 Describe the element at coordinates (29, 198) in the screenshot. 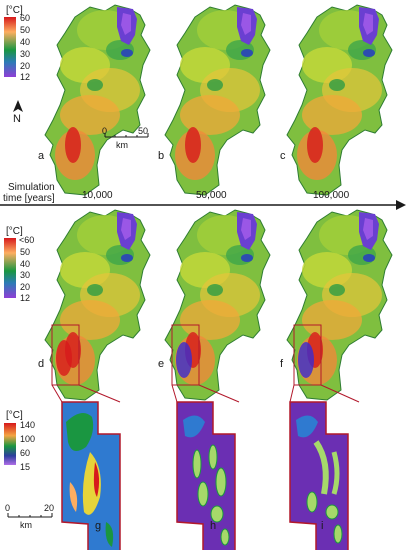

I see `timeline-label-line2: time [years]` at that location.